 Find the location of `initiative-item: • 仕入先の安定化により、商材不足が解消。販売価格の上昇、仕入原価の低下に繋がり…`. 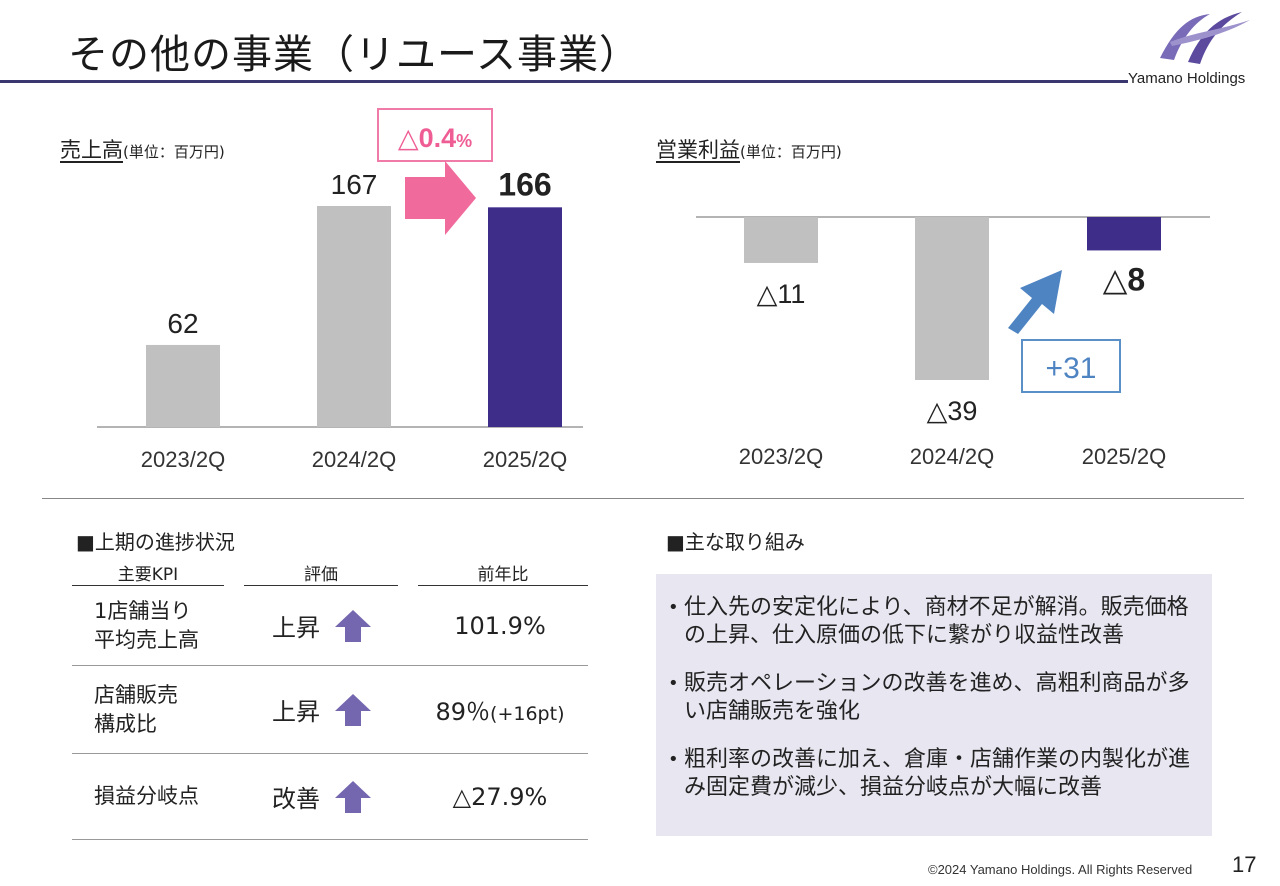

initiative-item: • 仕入先の安定化により、商材不足が解消。販売価格の上昇、仕入原価の低下に繋がり… is located at coordinates (936, 622).